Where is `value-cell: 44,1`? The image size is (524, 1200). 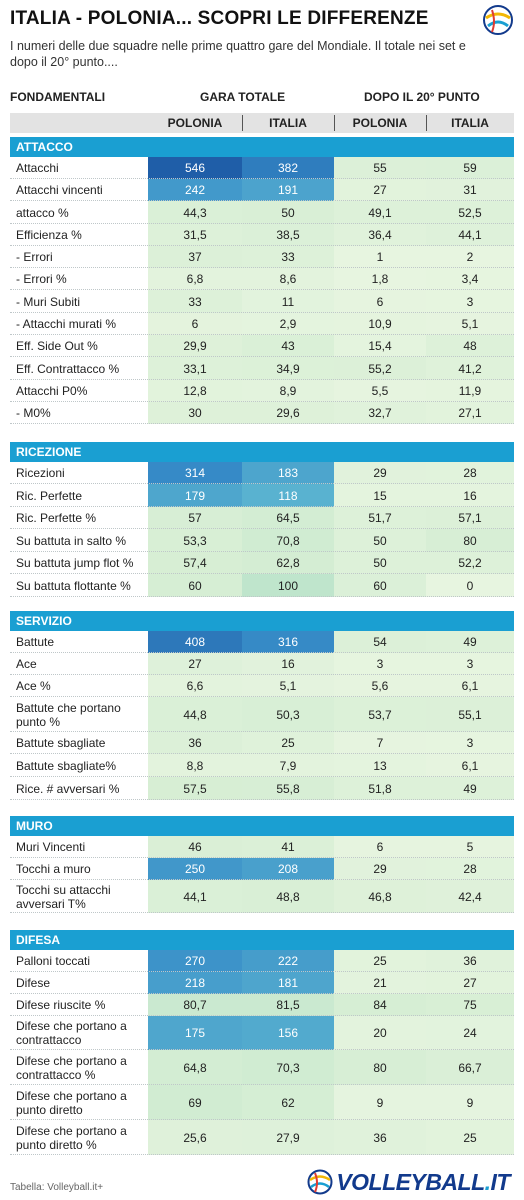
value-cell: 44,1 is located at coordinates (195, 896).